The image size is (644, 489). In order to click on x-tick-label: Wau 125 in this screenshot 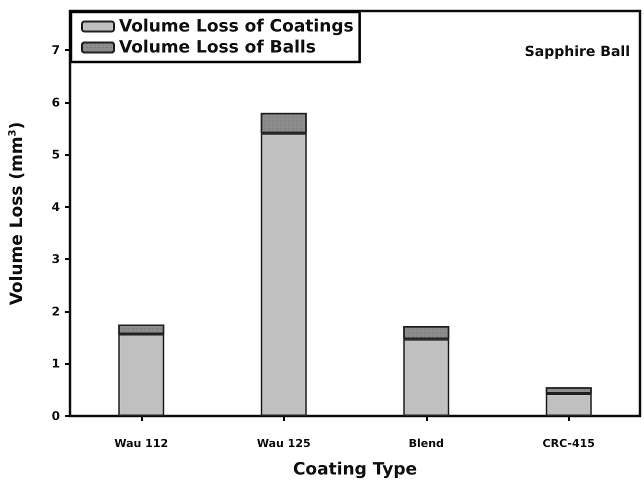, I will do `click(283, 443)`.